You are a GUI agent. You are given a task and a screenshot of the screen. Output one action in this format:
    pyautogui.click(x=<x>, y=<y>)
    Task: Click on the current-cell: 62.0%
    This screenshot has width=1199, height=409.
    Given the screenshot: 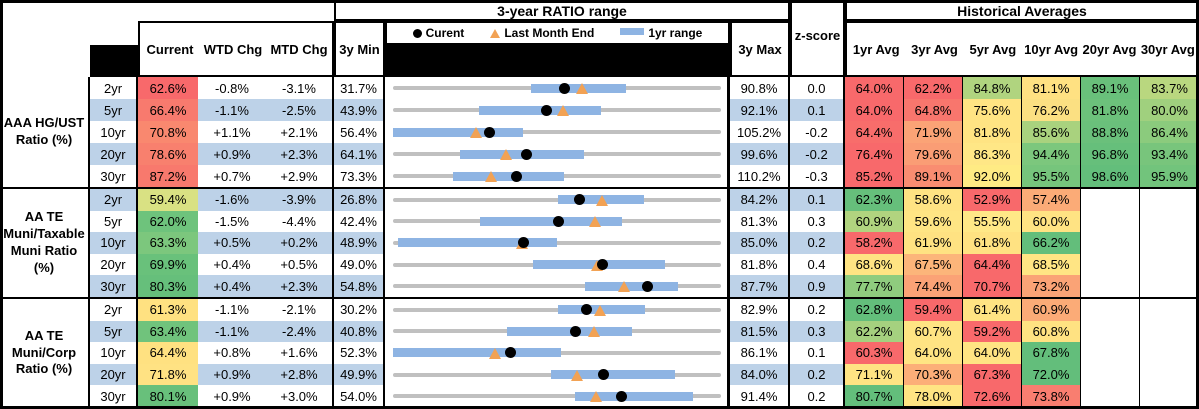 What is the action you would take?
    pyautogui.click(x=168, y=221)
    